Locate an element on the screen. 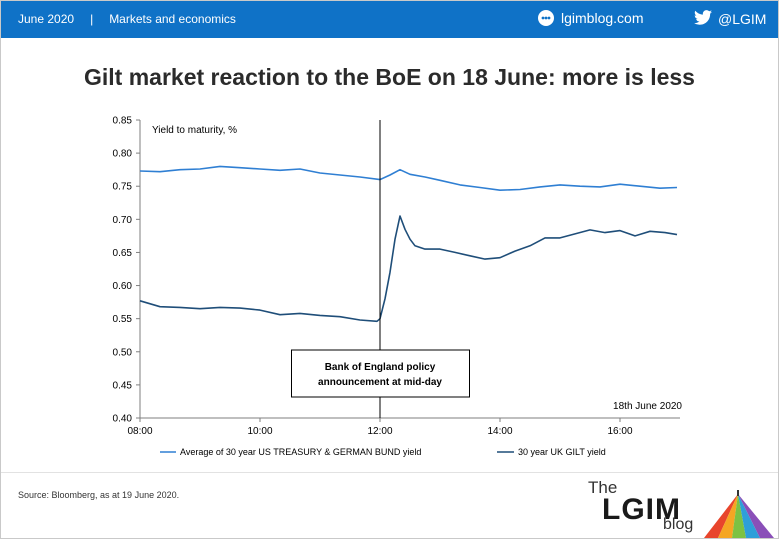  annotation-text-line1: Bank of England policy is located at coordinates (380, 367).